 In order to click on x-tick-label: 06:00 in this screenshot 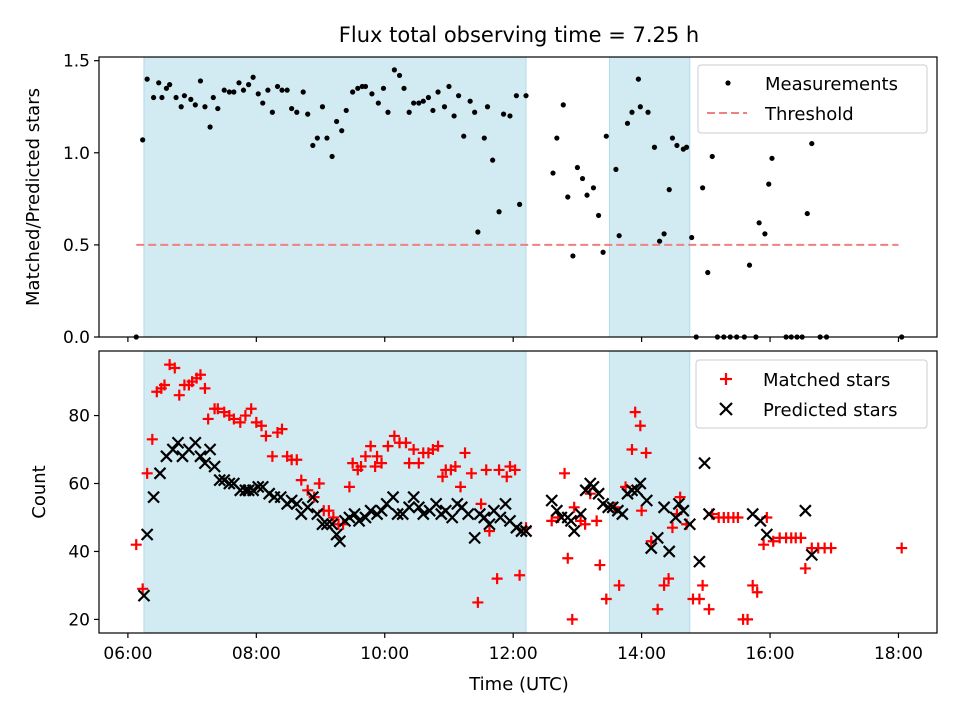, I will do `click(127, 654)`.